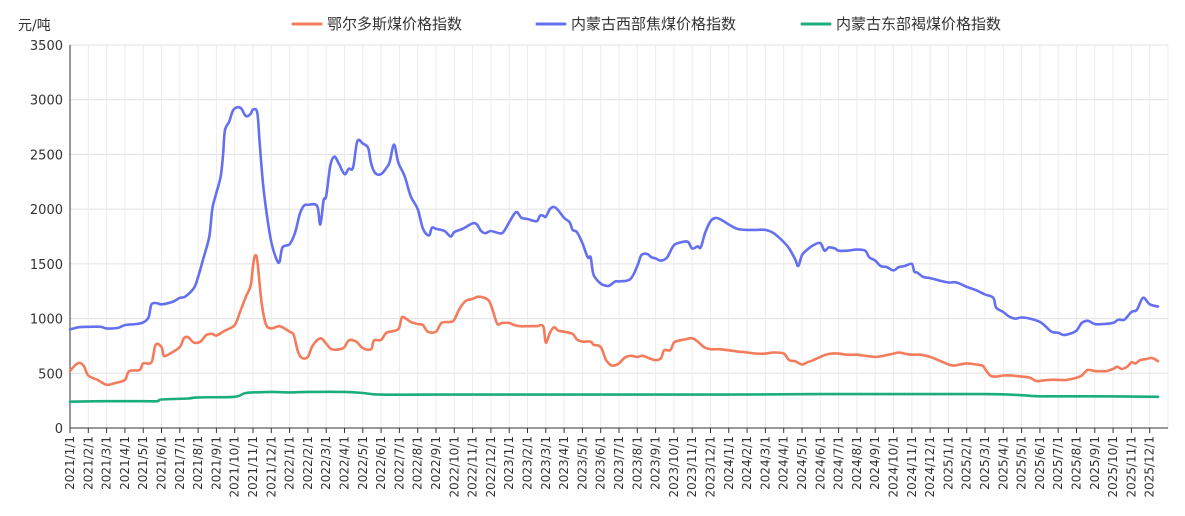 Image resolution: width=1185 pixels, height=516 pixels. What do you see at coordinates (564, 463) in the screenshot?
I see `x-tick-label: 2023/4/1` at bounding box center [564, 463].